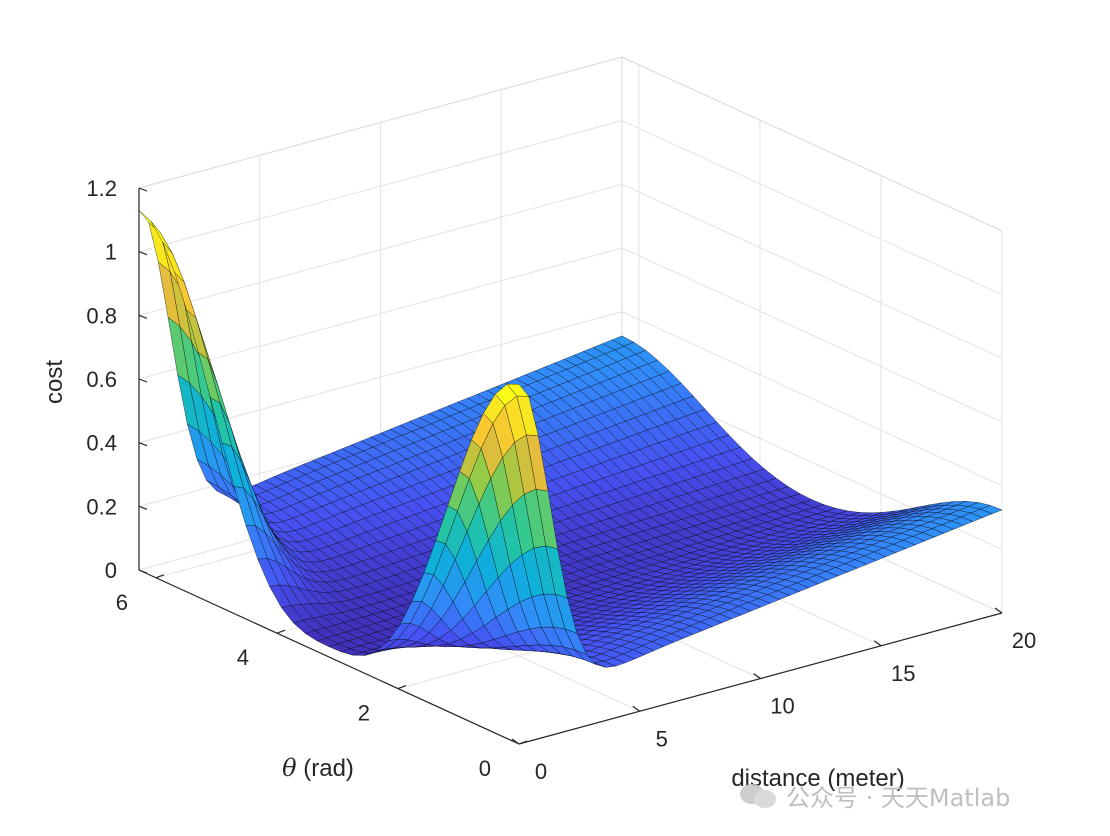 The image size is (1110, 836). Describe the element at coordinates (541, 771) in the screenshot. I see `x-tick-label: 0` at that location.